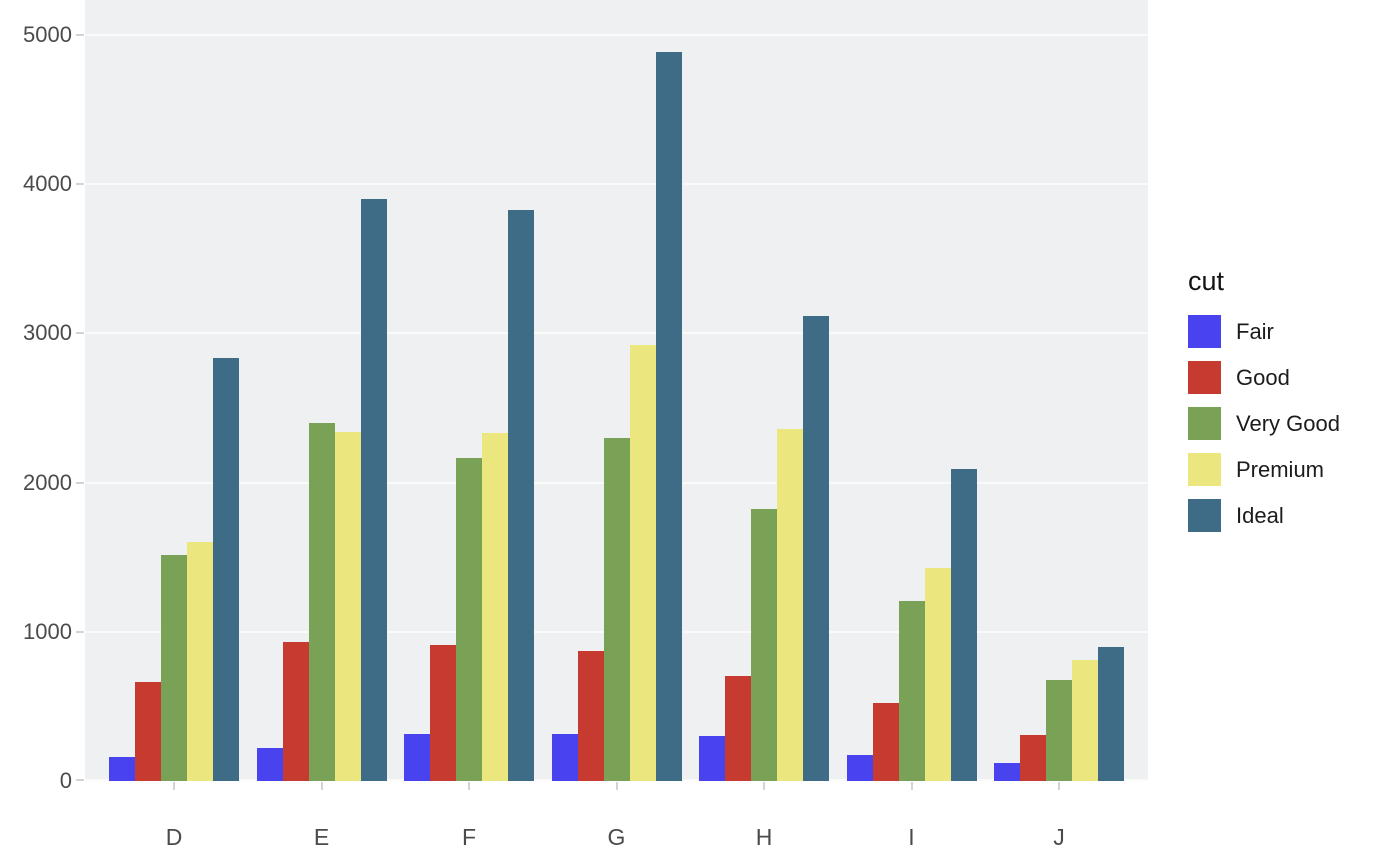 The width and height of the screenshot is (1400, 866). Describe the element at coordinates (764, 645) in the screenshot. I see `bar-h-very-good` at that location.